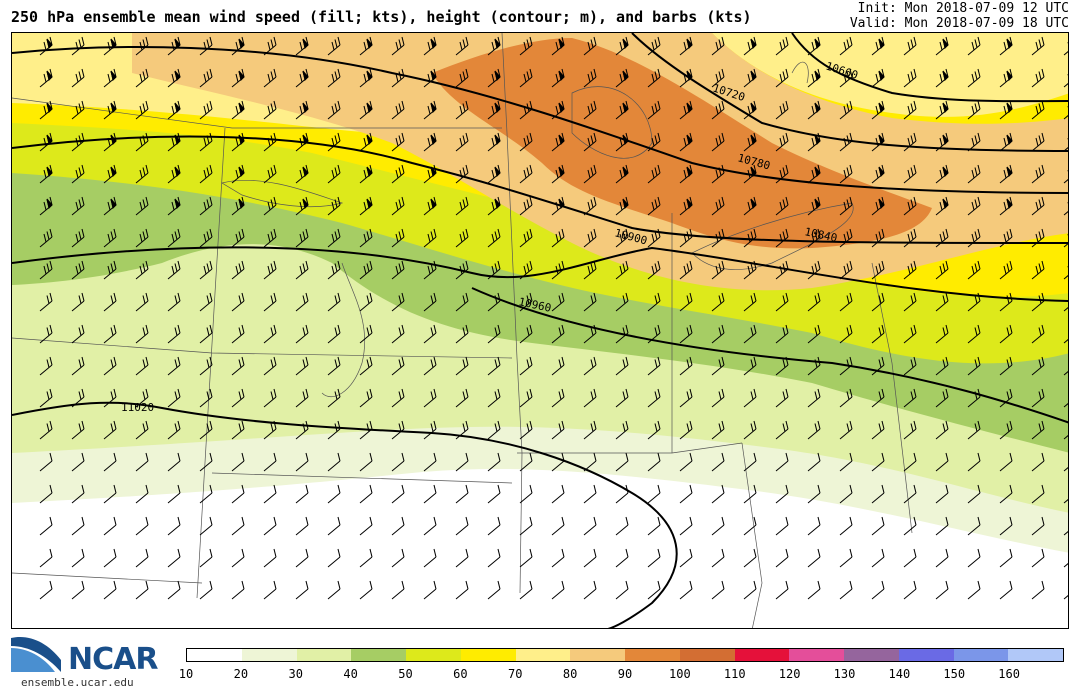 This screenshot has height=693, width=1080. Describe the element at coordinates (515, 674) in the screenshot. I see `colorbar-tick-label: 70` at that location.